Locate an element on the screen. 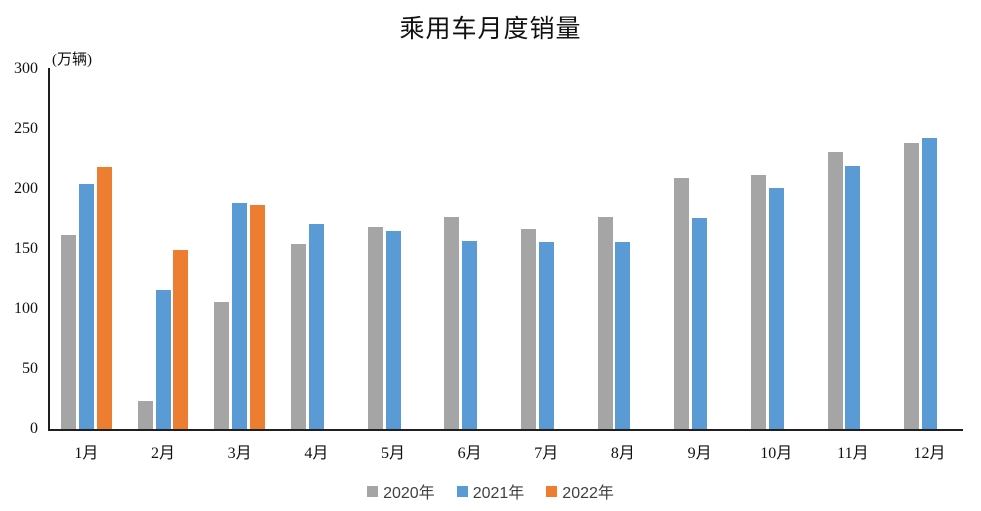 This screenshot has width=981, height=511. chart-title: 乘用车月度销量 is located at coordinates (490, 29).